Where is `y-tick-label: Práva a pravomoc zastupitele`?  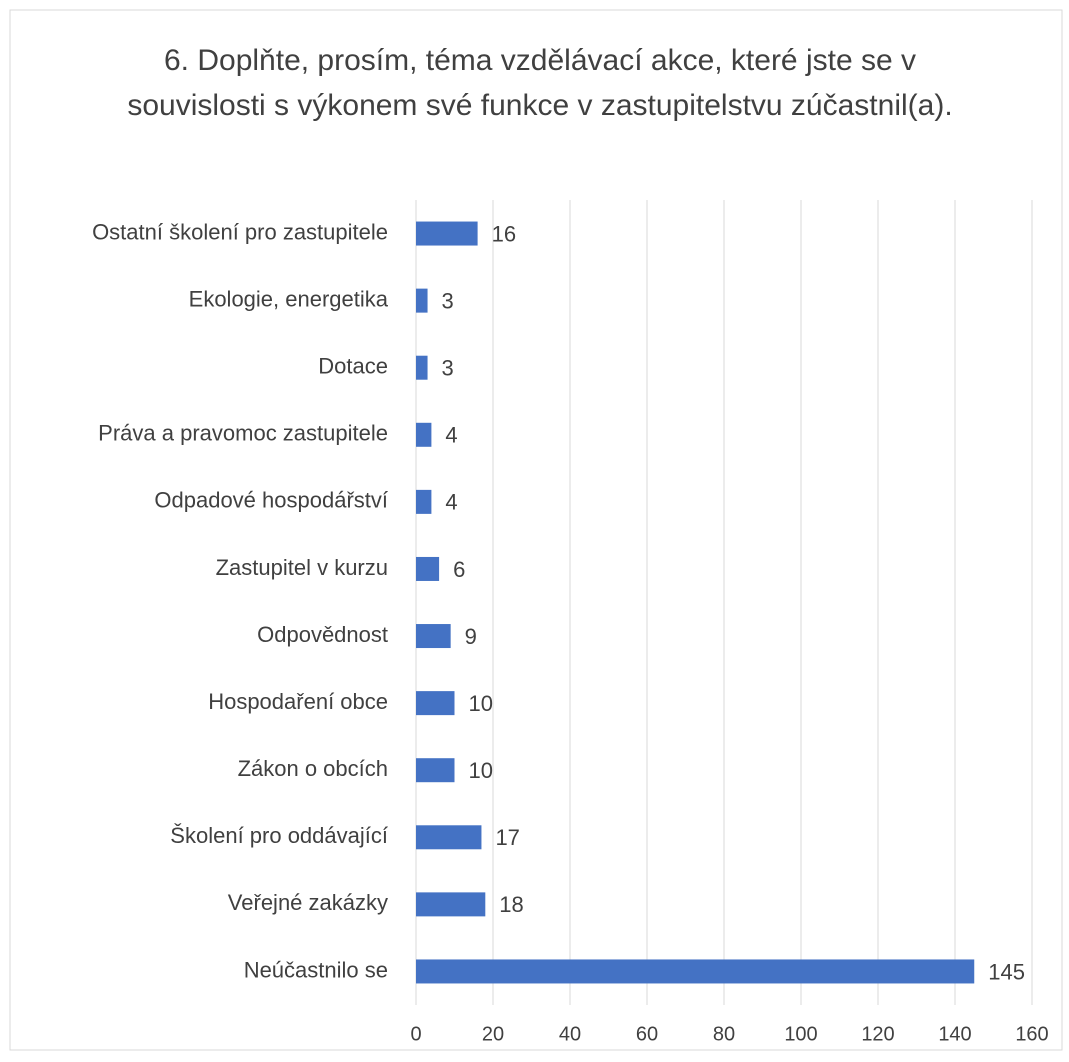 y-tick-label: Práva a pravomoc zastupitele is located at coordinates (243, 433).